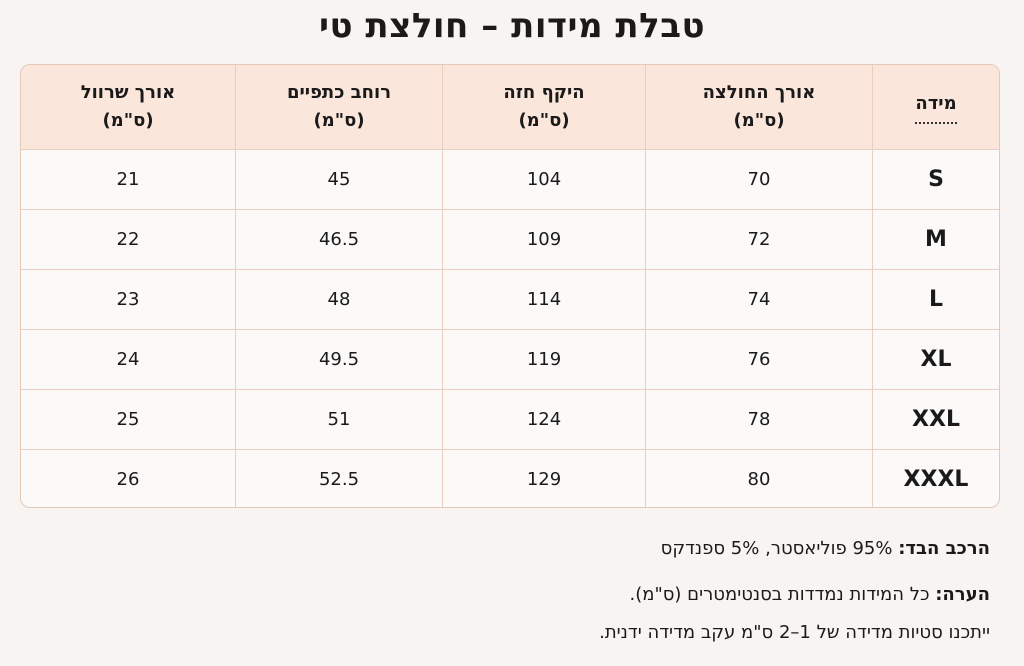  I want to click on sleeve-cell: 21, so click(128, 179).